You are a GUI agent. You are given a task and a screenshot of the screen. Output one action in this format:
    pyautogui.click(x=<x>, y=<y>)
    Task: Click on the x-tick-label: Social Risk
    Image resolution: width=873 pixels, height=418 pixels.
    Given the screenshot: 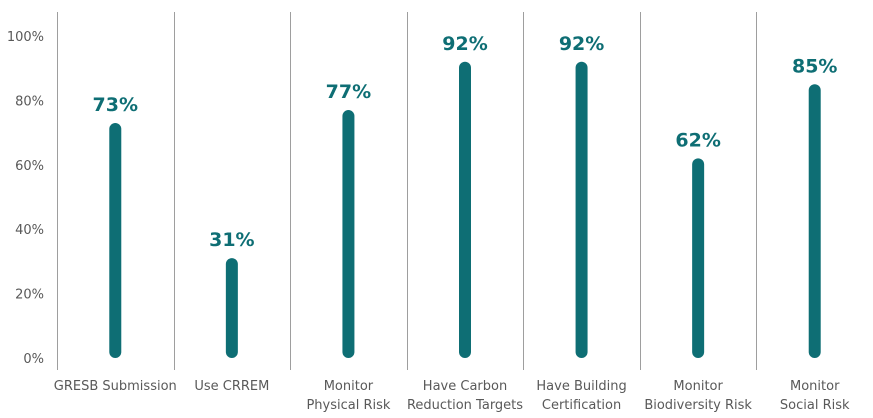 What is the action you would take?
    pyautogui.click(x=815, y=405)
    